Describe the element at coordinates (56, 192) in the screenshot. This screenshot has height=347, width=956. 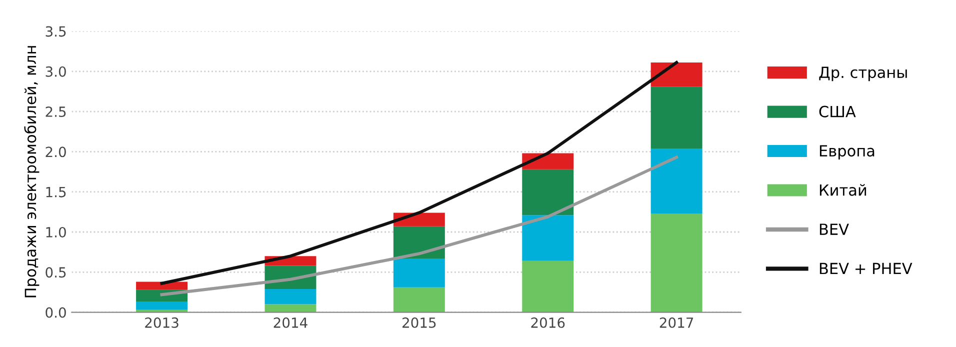
I see `y-tick-label: 1.5` at that location.